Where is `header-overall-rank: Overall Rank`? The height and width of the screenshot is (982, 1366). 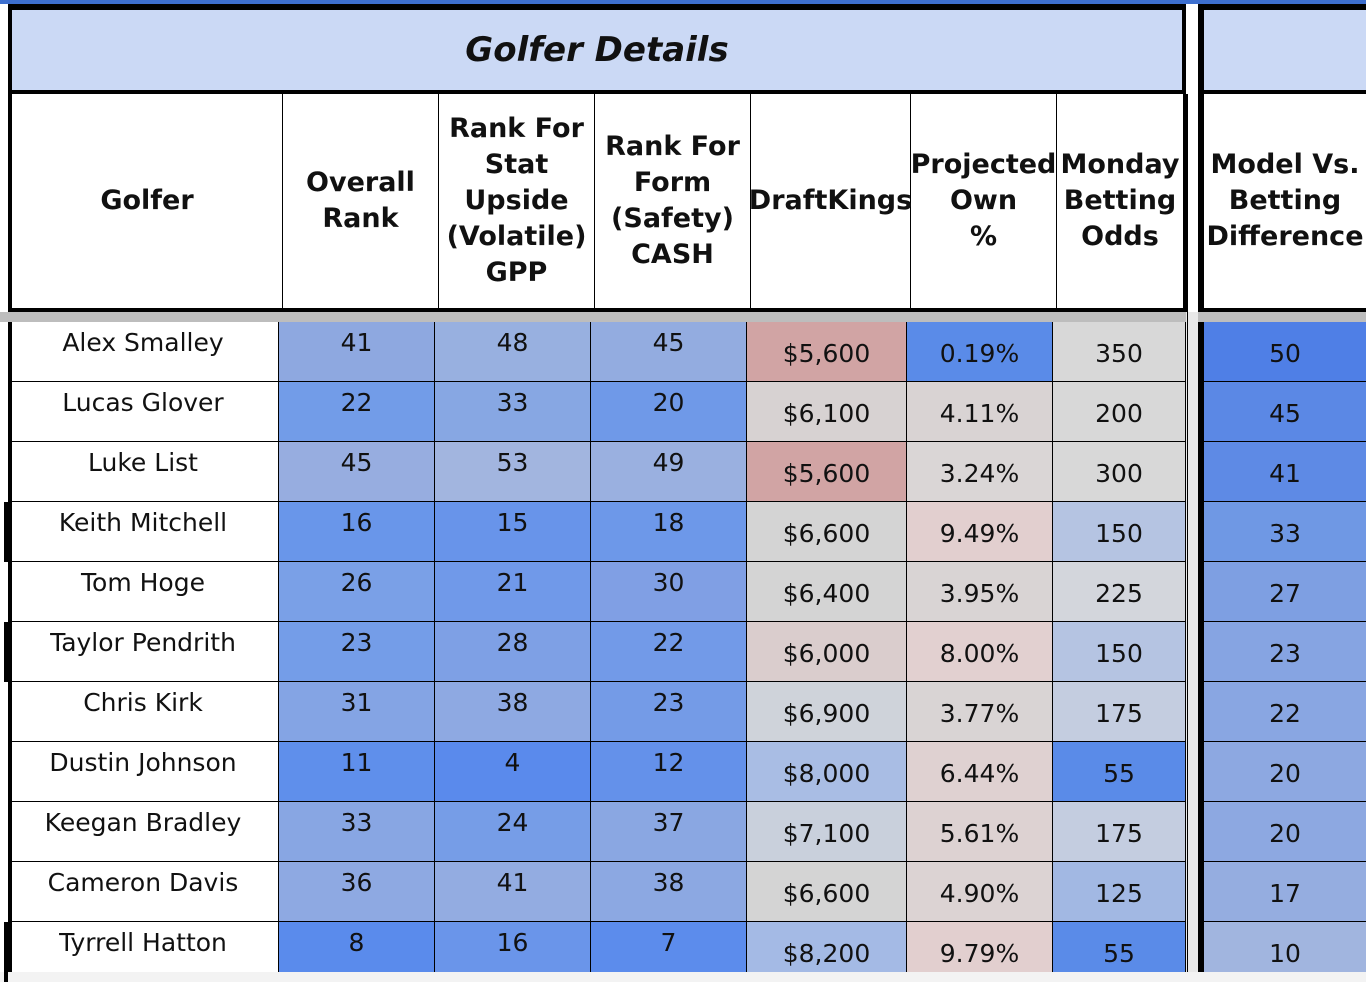 header-overall-rank: Overall Rank is located at coordinates (361, 201).